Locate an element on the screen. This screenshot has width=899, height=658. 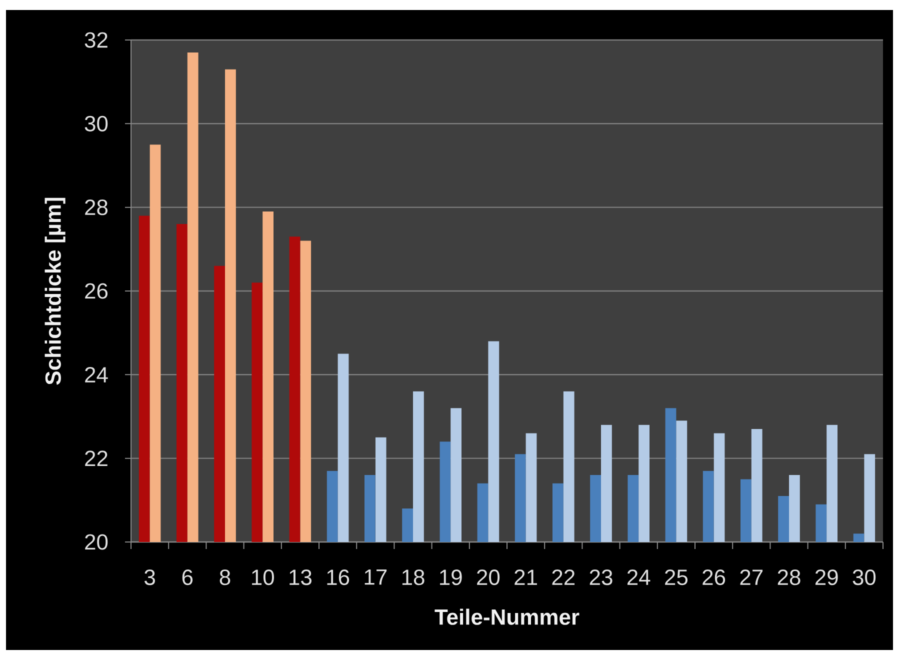
x-tick-label: 10 is located at coordinates (263, 578).